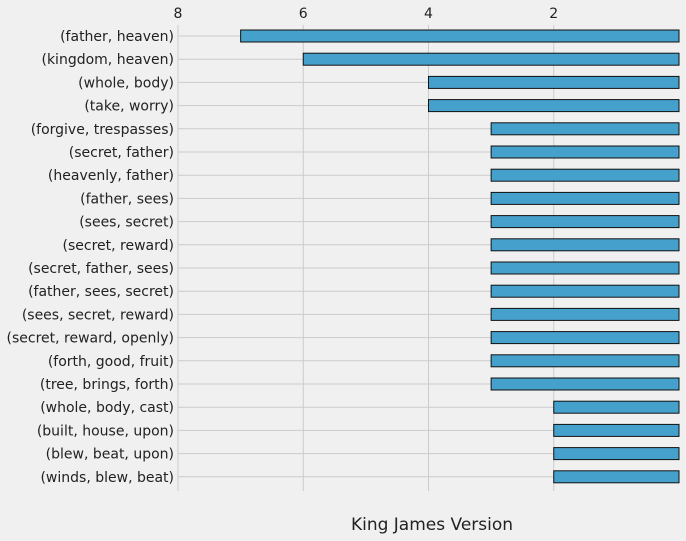 This screenshot has width=686, height=541. I want to click on category-label: (winds, blew, beat), so click(107, 478).